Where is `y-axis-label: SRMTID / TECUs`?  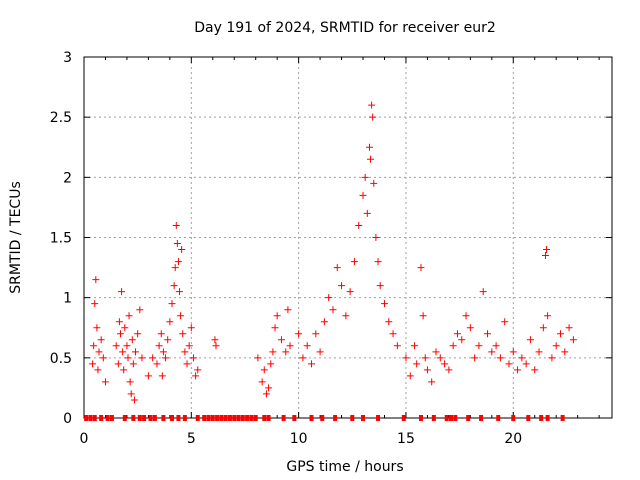 y-axis-label: SRMTID / TECUs is located at coordinates (16, 237).